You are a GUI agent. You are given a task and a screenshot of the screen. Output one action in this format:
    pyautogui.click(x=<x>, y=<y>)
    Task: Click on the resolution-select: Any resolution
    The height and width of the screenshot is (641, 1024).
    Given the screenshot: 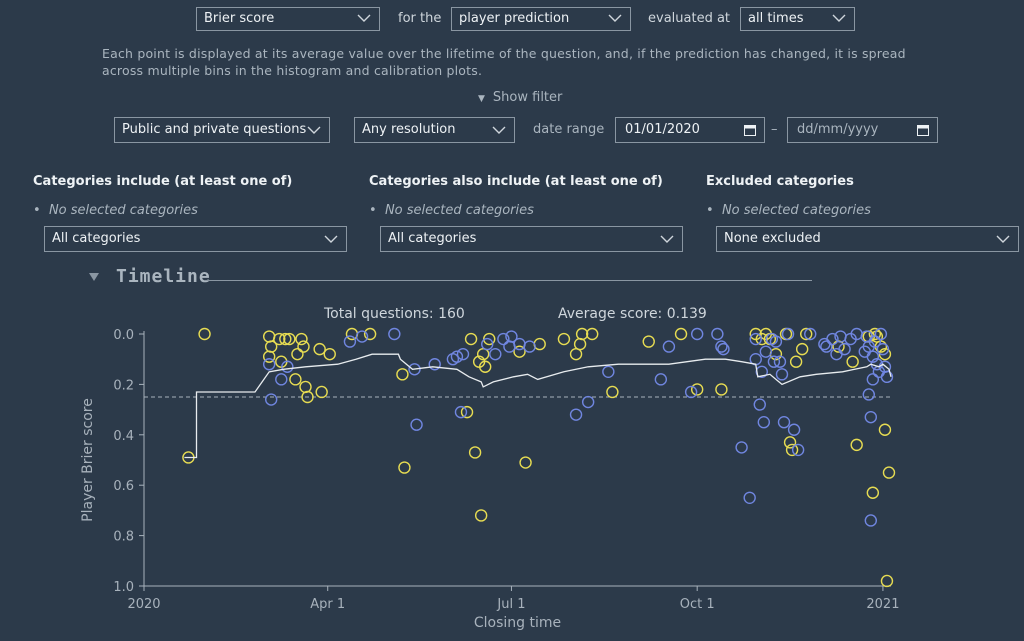 What is the action you would take?
    pyautogui.click(x=434, y=130)
    